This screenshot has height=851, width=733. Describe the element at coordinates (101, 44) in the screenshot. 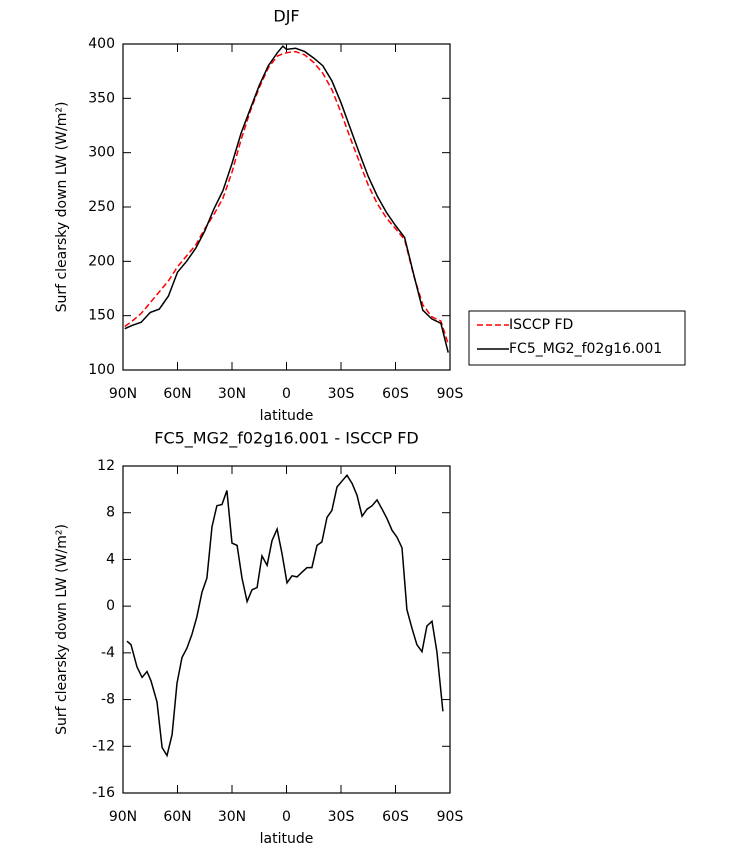

I see `y-tick-label: 400` at that location.